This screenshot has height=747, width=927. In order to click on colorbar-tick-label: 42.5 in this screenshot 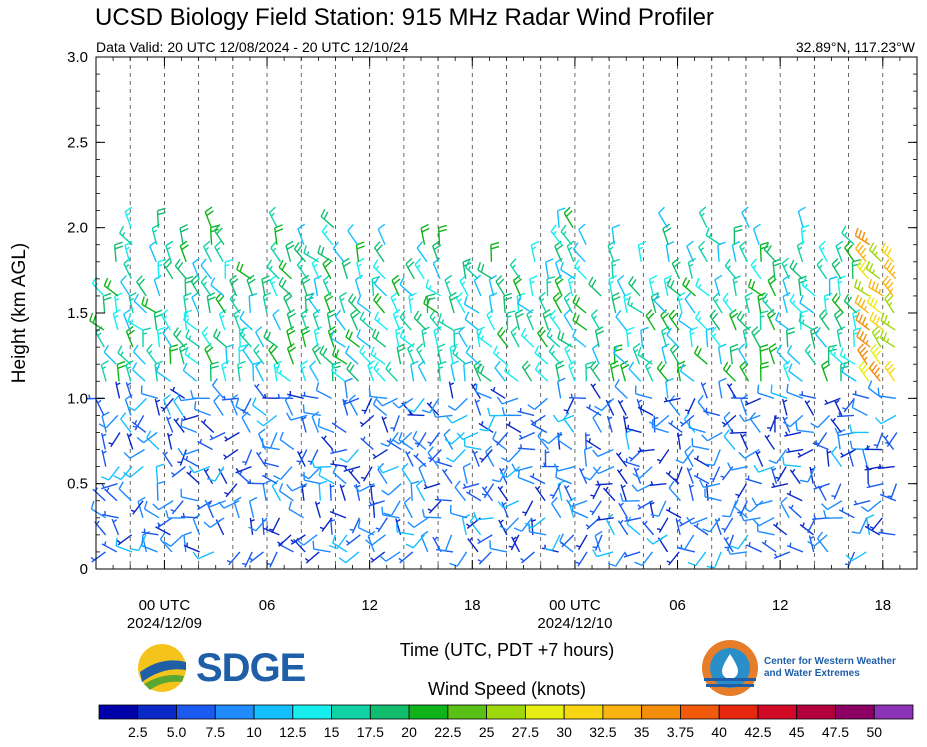, I will do `click(757, 732)`.